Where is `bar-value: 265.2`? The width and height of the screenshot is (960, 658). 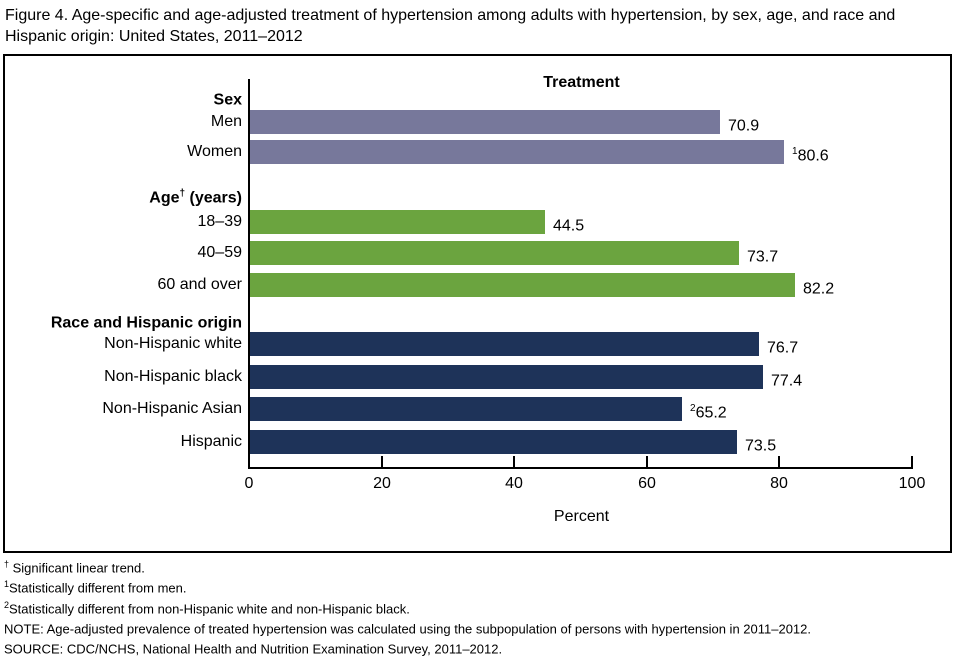 bar-value: 265.2 is located at coordinates (708, 411).